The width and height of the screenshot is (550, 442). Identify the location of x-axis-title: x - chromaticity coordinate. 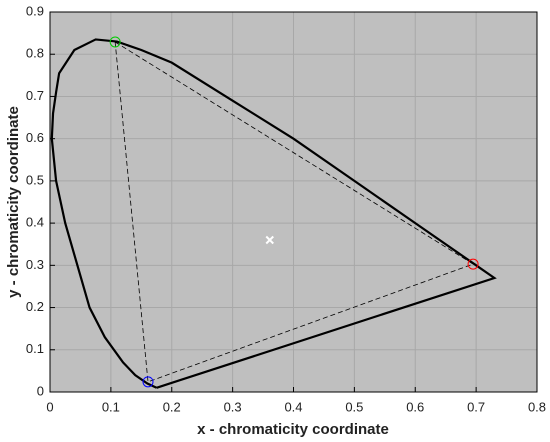
(293, 429).